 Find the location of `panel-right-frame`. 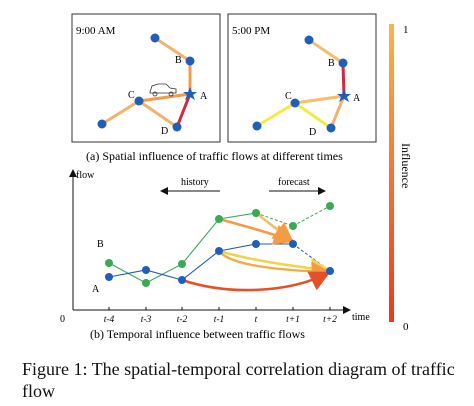

panel-right-frame is located at coordinates (302, 78).